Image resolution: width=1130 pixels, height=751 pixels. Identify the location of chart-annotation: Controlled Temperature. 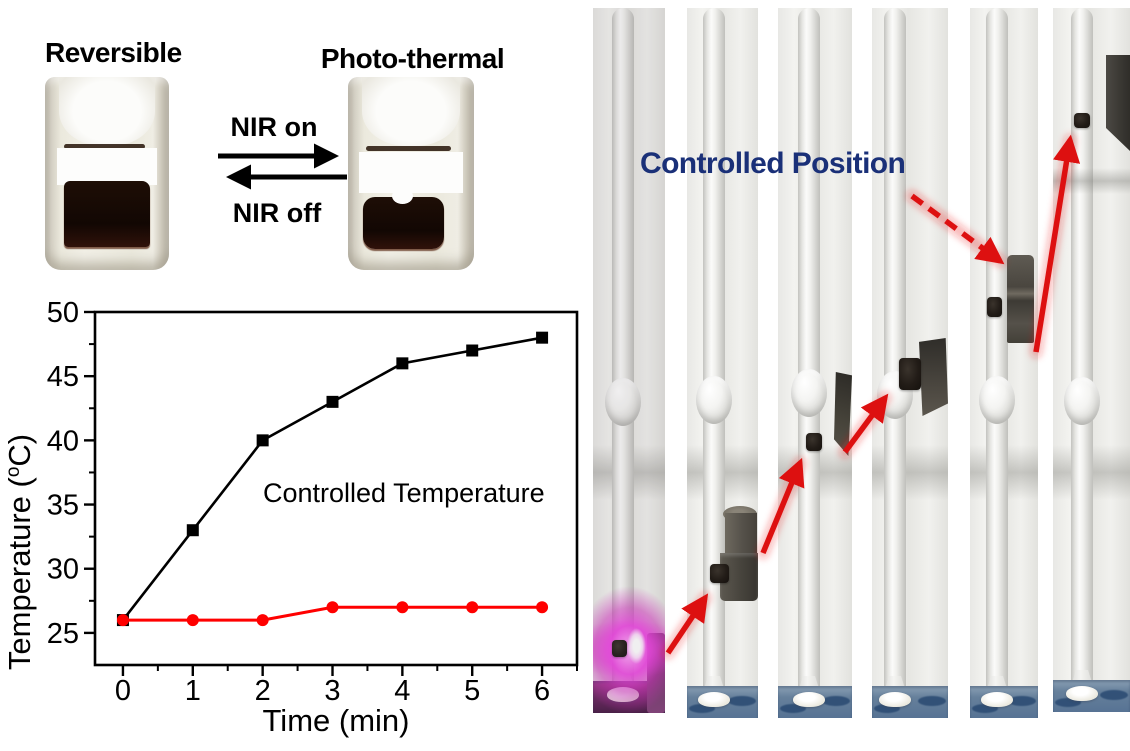
(404, 493).